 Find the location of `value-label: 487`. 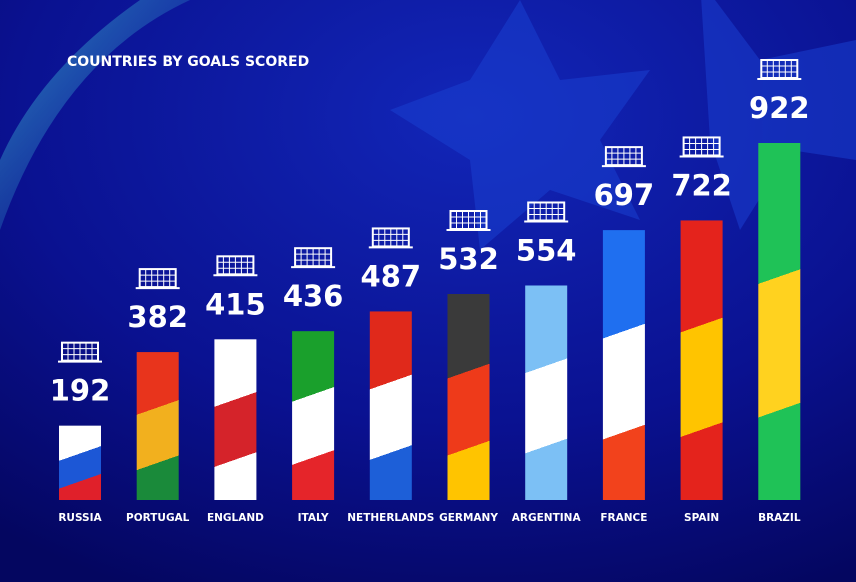

value-label: 487 is located at coordinates (391, 276).